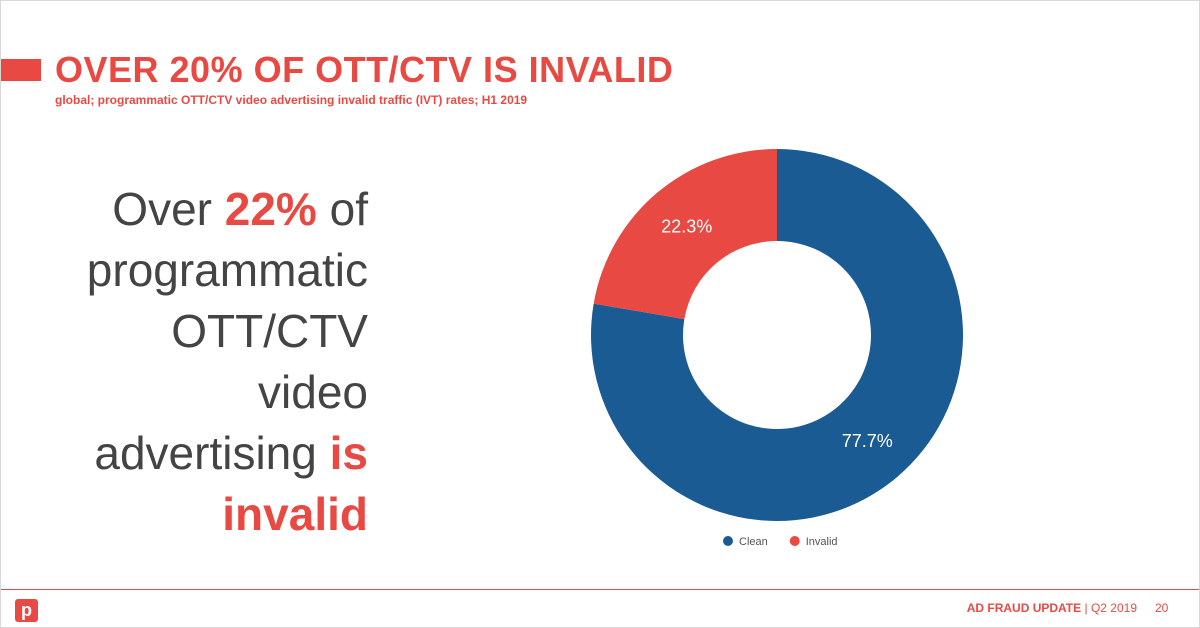 The image size is (1200, 628). Describe the element at coordinates (21, 70) in the screenshot. I see `title-bar` at that location.